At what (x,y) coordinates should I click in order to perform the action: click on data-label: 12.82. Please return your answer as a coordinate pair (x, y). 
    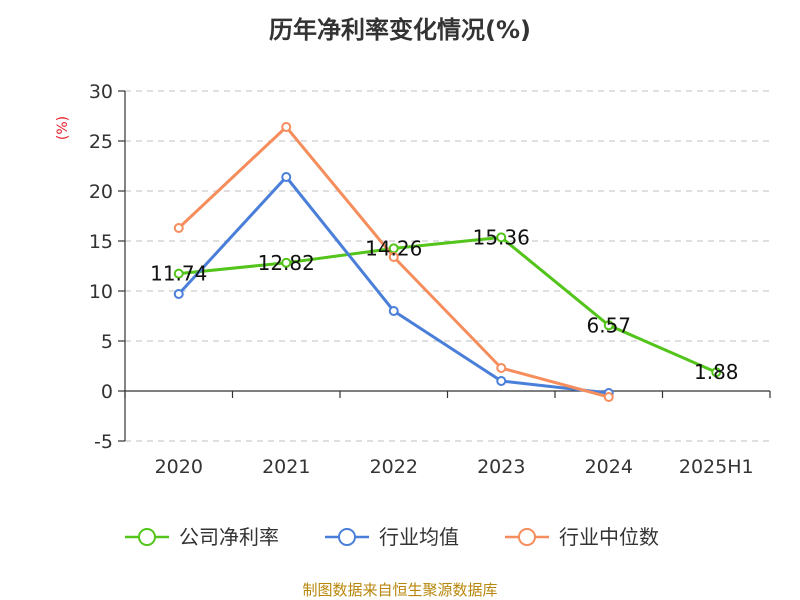
    Looking at the image, I should click on (286, 263).